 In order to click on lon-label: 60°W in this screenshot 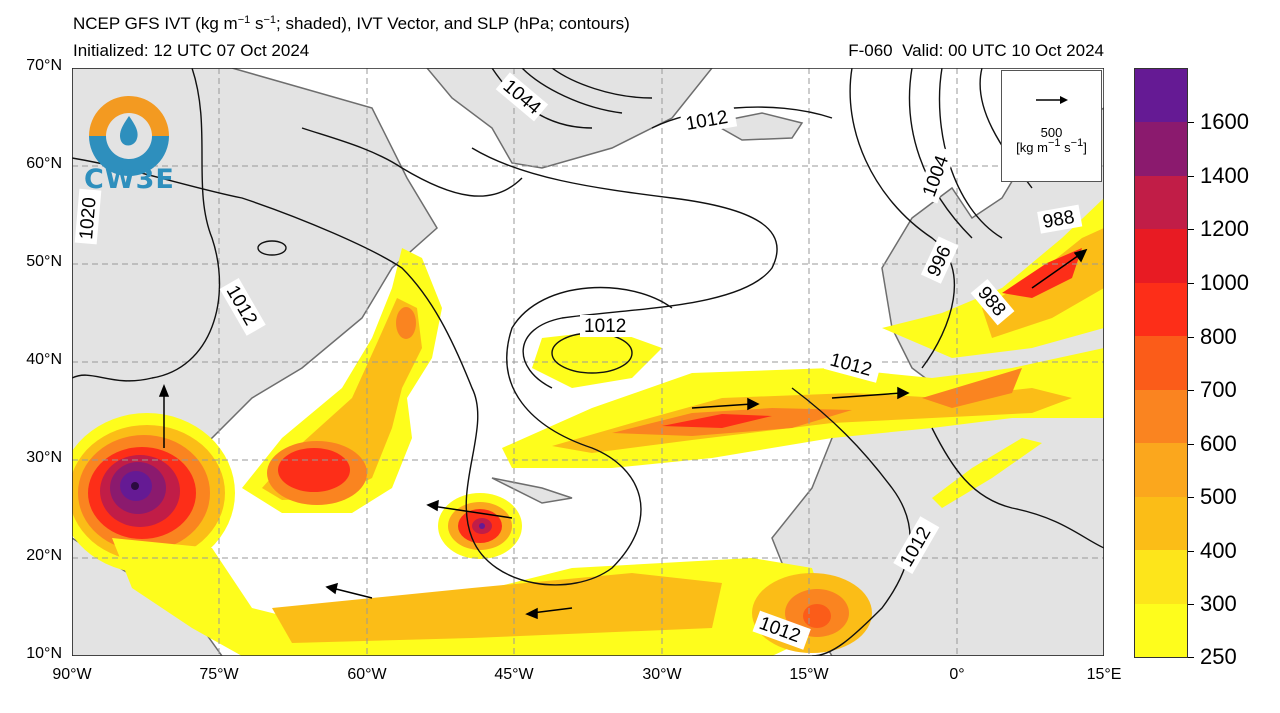, I will do `click(367, 674)`.